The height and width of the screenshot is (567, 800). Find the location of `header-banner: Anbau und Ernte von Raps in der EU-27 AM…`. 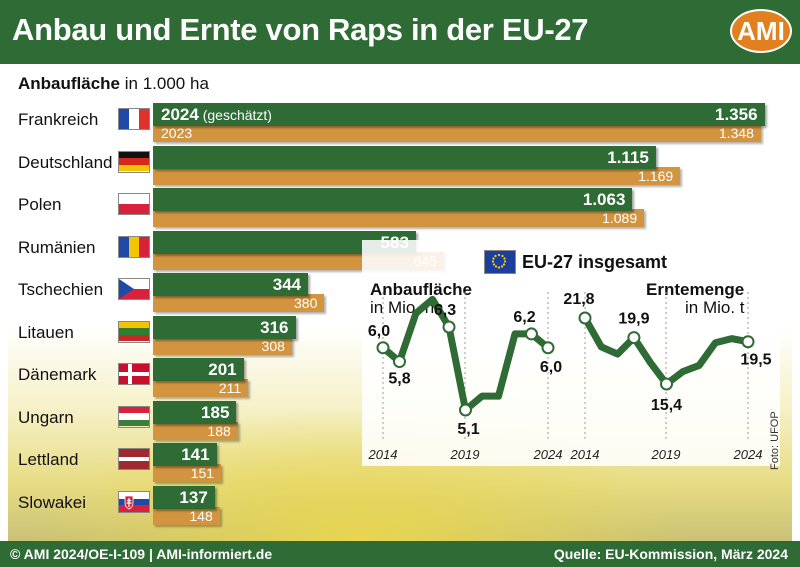

header-banner: Anbau und Ernte von Raps in der EU-27 AM… is located at coordinates (400, 32).